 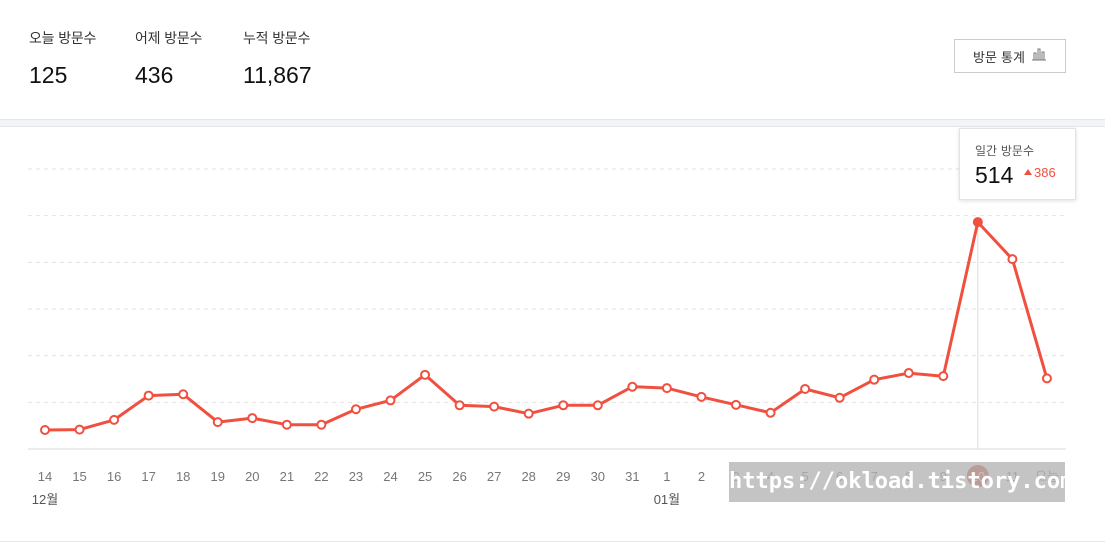 I want to click on x-tick-label: 18, so click(x=183, y=476).